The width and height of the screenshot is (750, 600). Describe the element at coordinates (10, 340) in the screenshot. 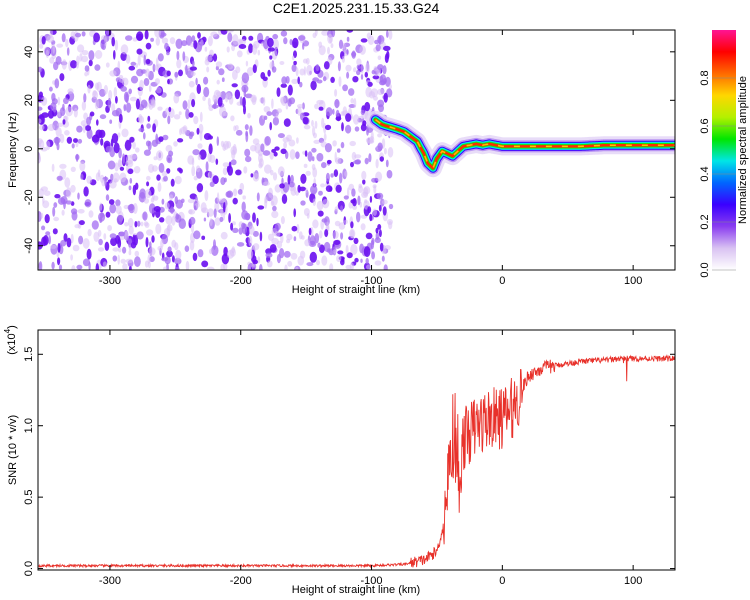

I see `snr-scale-factor: (x104)` at that location.